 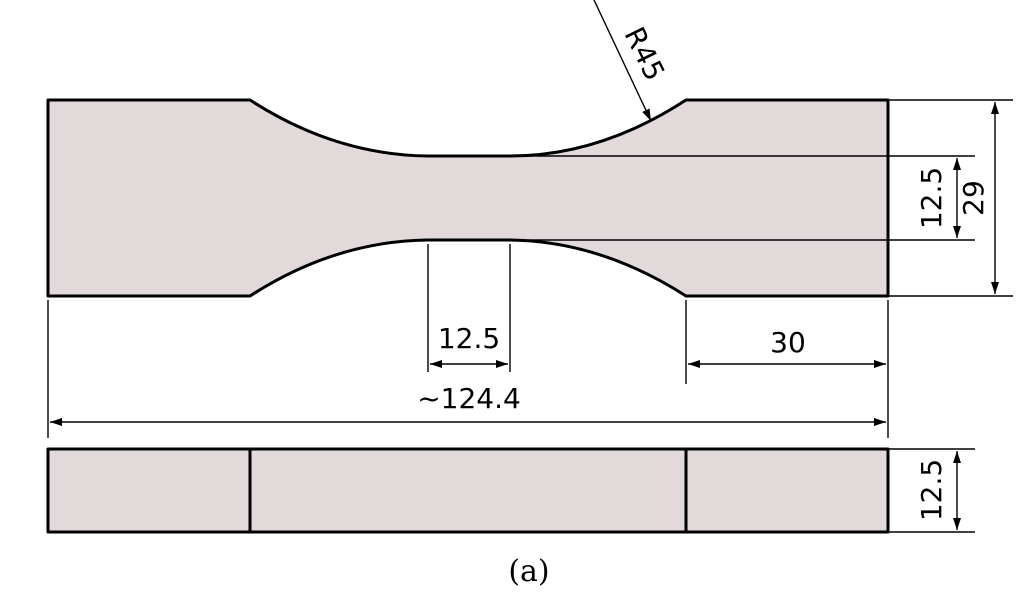 I want to click on label-gauge-width: 12.5, so click(x=931, y=198).